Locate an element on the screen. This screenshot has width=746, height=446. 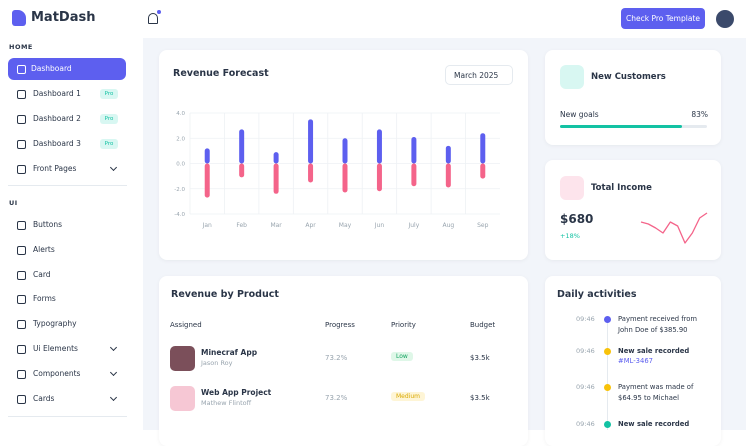
goal-percent: 83% is located at coordinates (699, 114).